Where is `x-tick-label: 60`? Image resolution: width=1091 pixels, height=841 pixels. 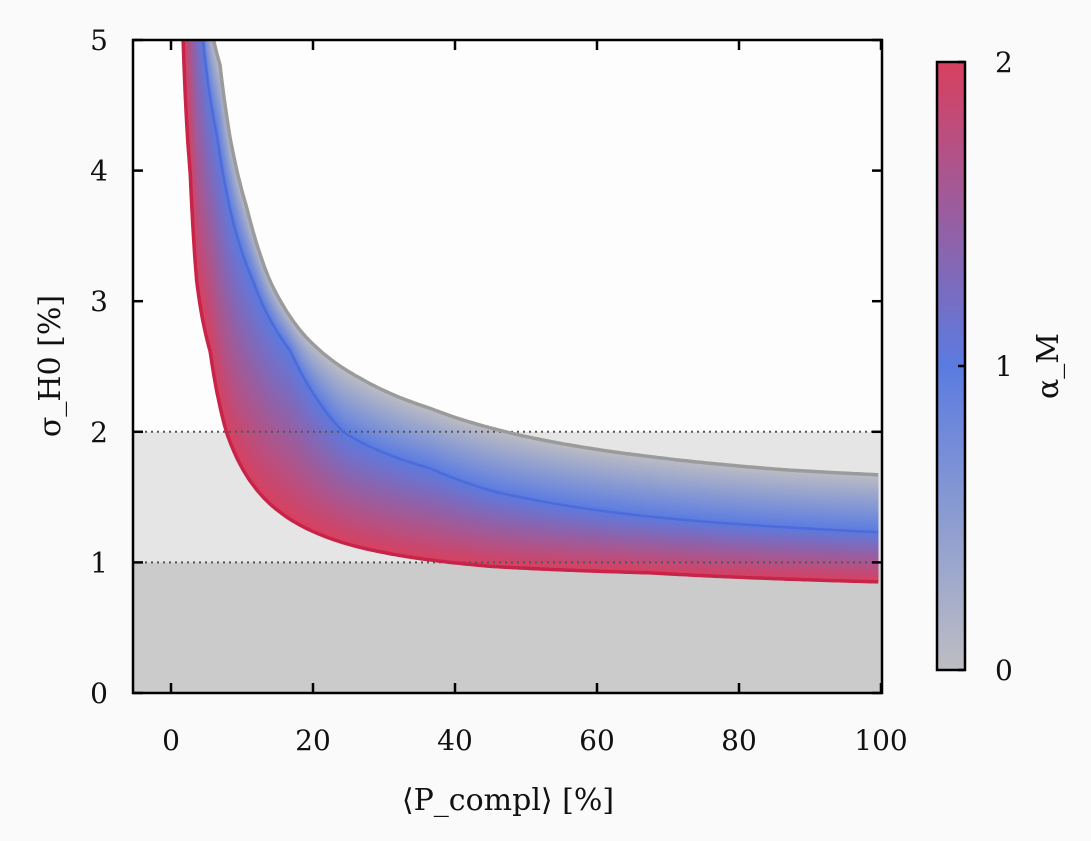
x-tick-label: 60 is located at coordinates (597, 740).